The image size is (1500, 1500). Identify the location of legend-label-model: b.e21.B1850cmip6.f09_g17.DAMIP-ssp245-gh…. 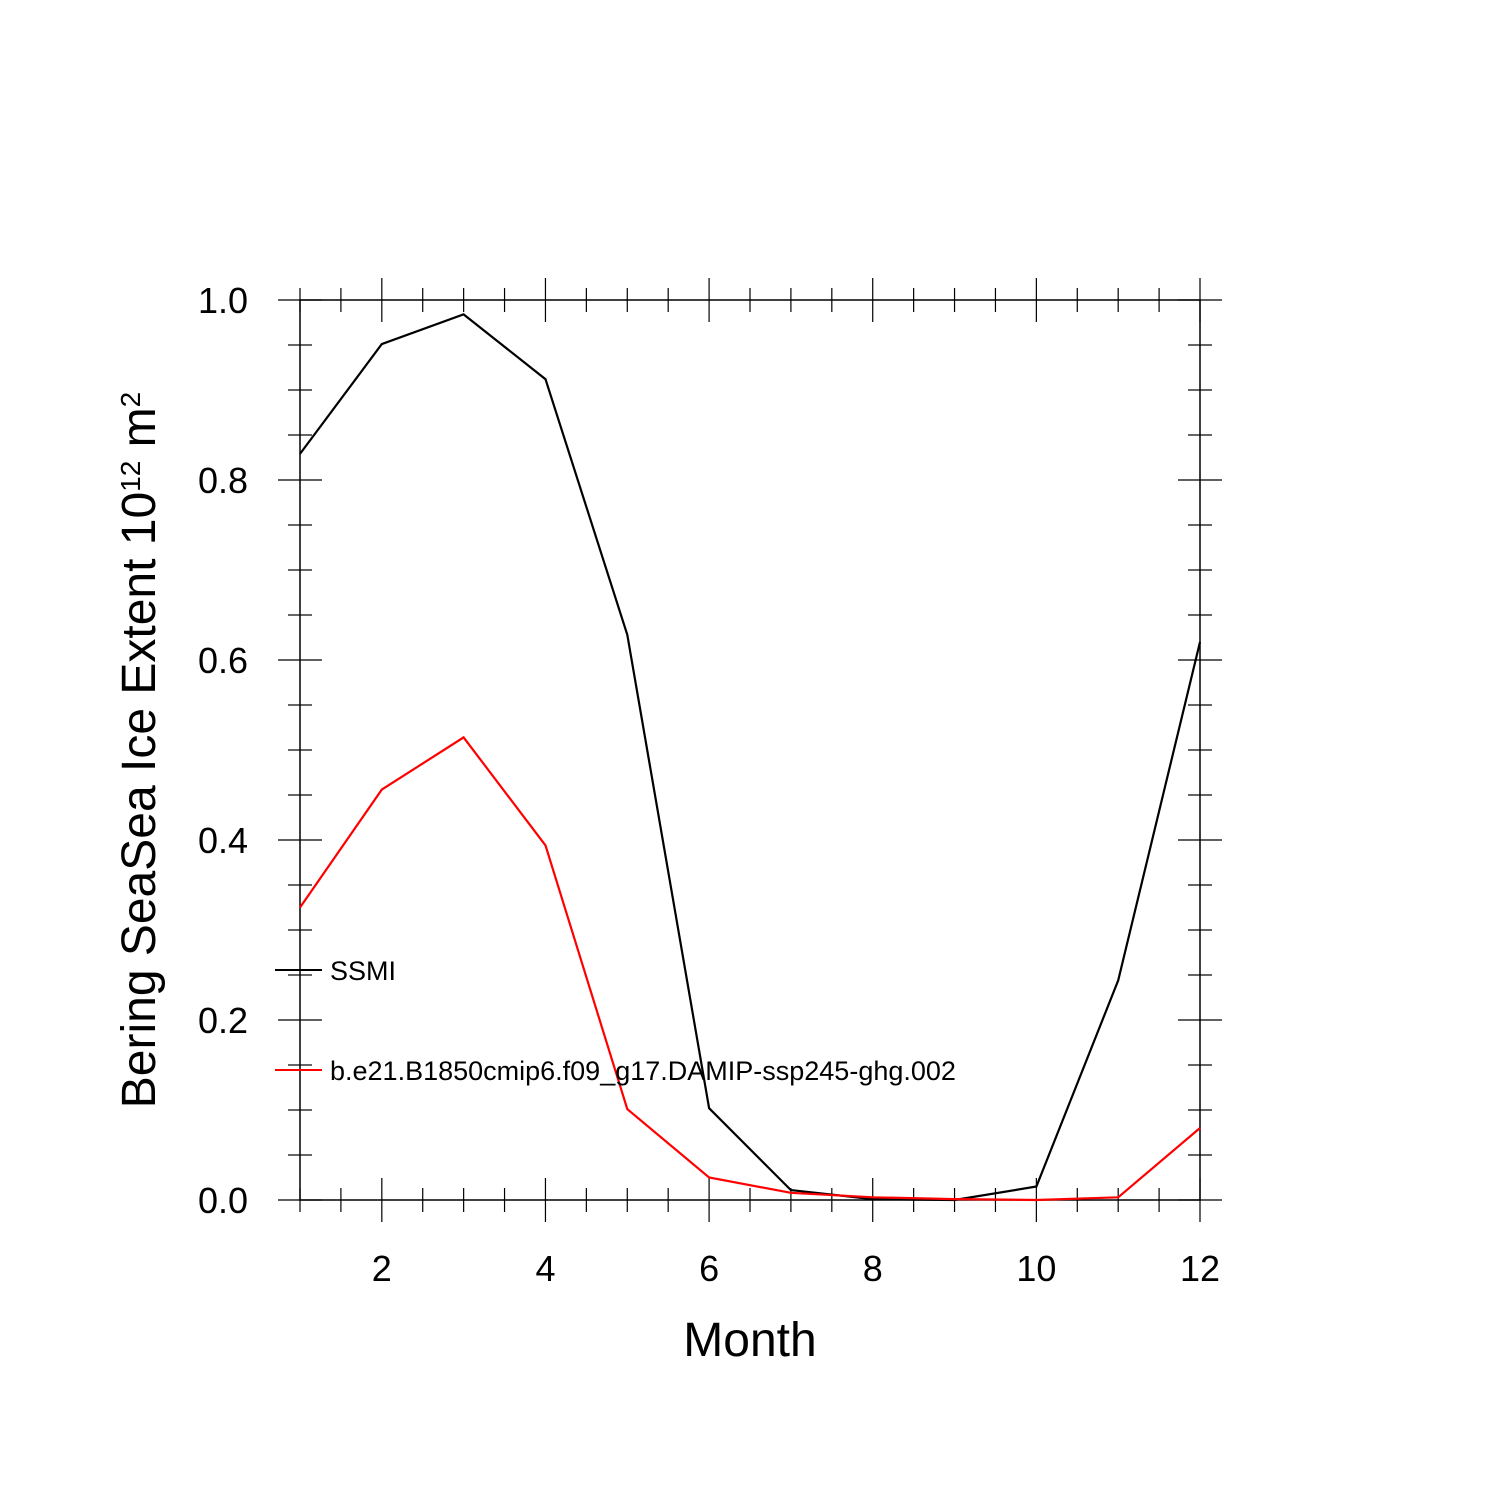
(643, 1071).